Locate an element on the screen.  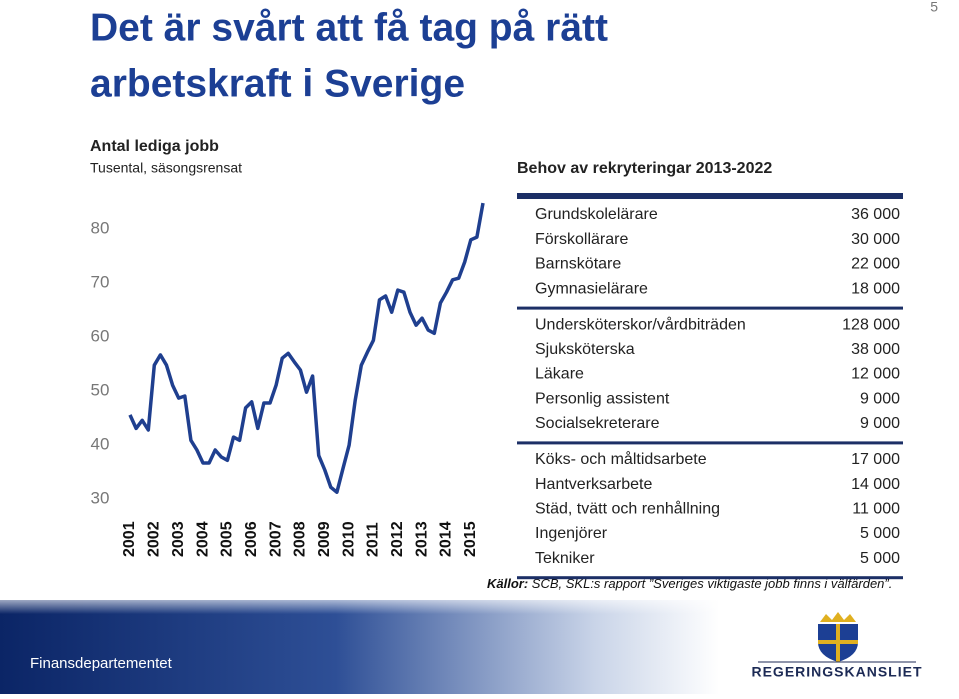
y-tick-label: 80 is located at coordinates (100, 228).